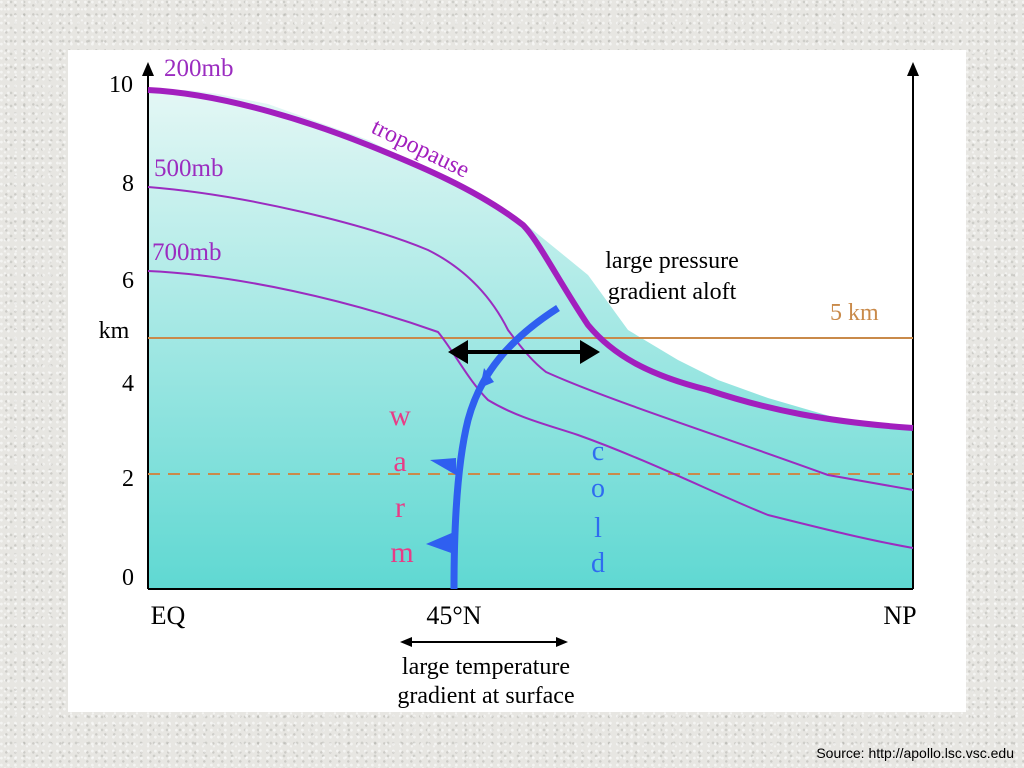  I want to click on np-axis-arrowhead, so click(913, 69).